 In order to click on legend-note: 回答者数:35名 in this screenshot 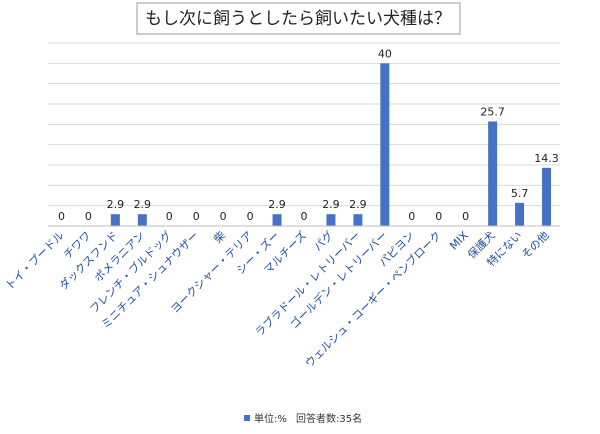, I will do `click(329, 418)`.